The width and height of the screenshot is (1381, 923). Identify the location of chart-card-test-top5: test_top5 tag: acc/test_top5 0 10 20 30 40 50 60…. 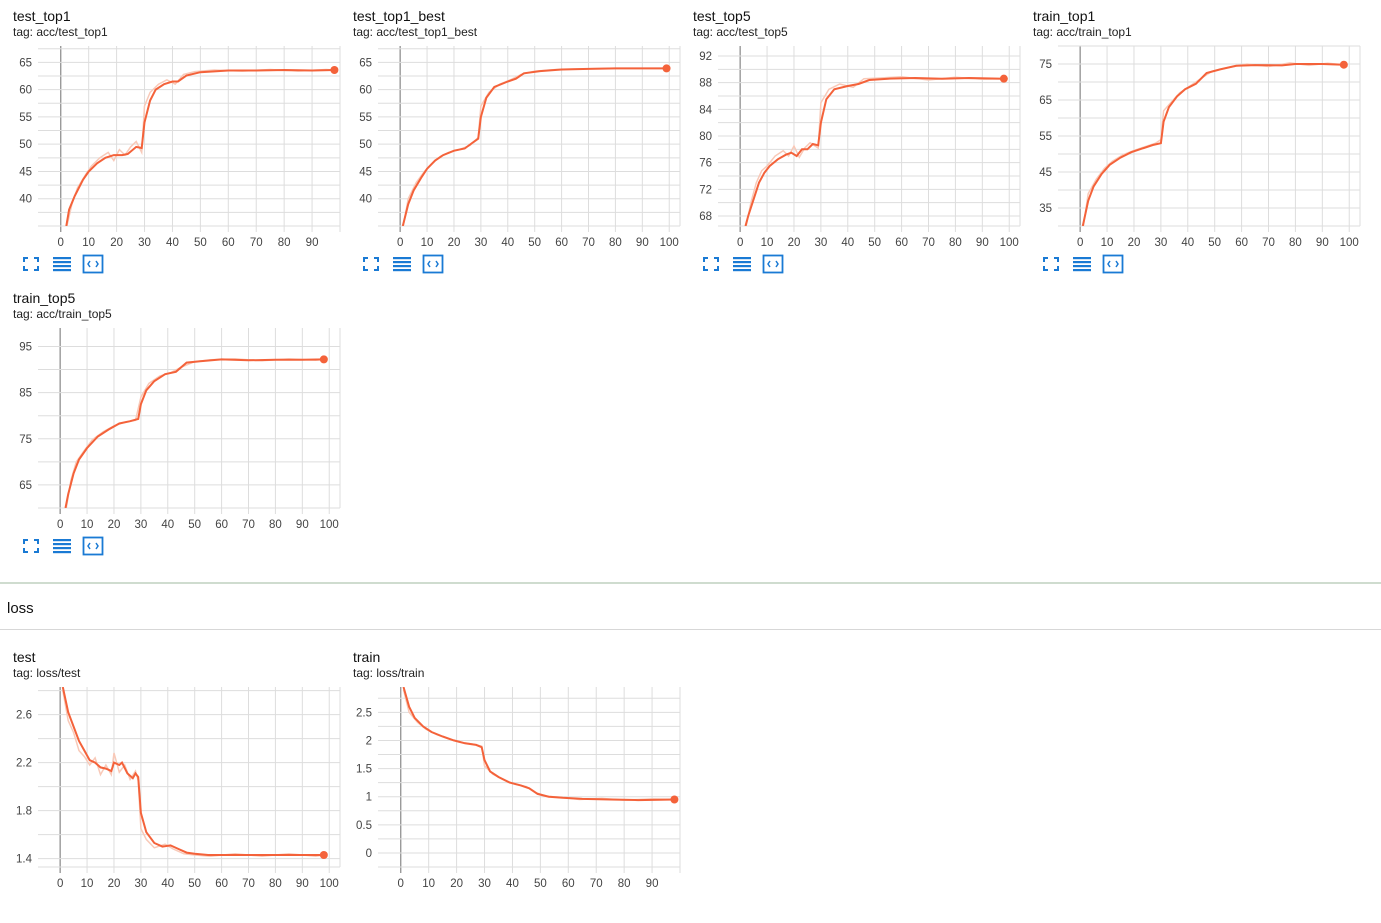
(850, 141).